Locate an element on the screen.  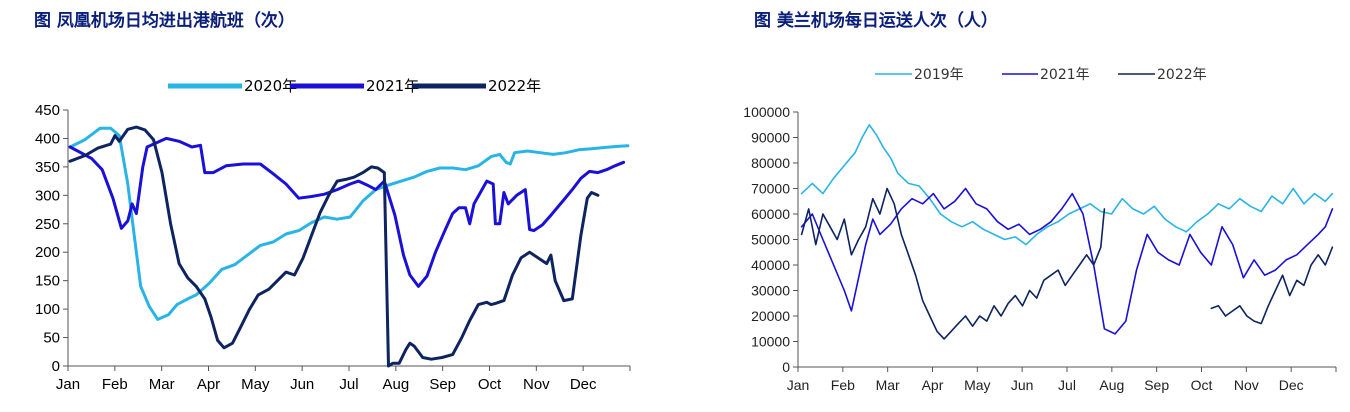
y-tick-label: 450 is located at coordinates (47, 110).